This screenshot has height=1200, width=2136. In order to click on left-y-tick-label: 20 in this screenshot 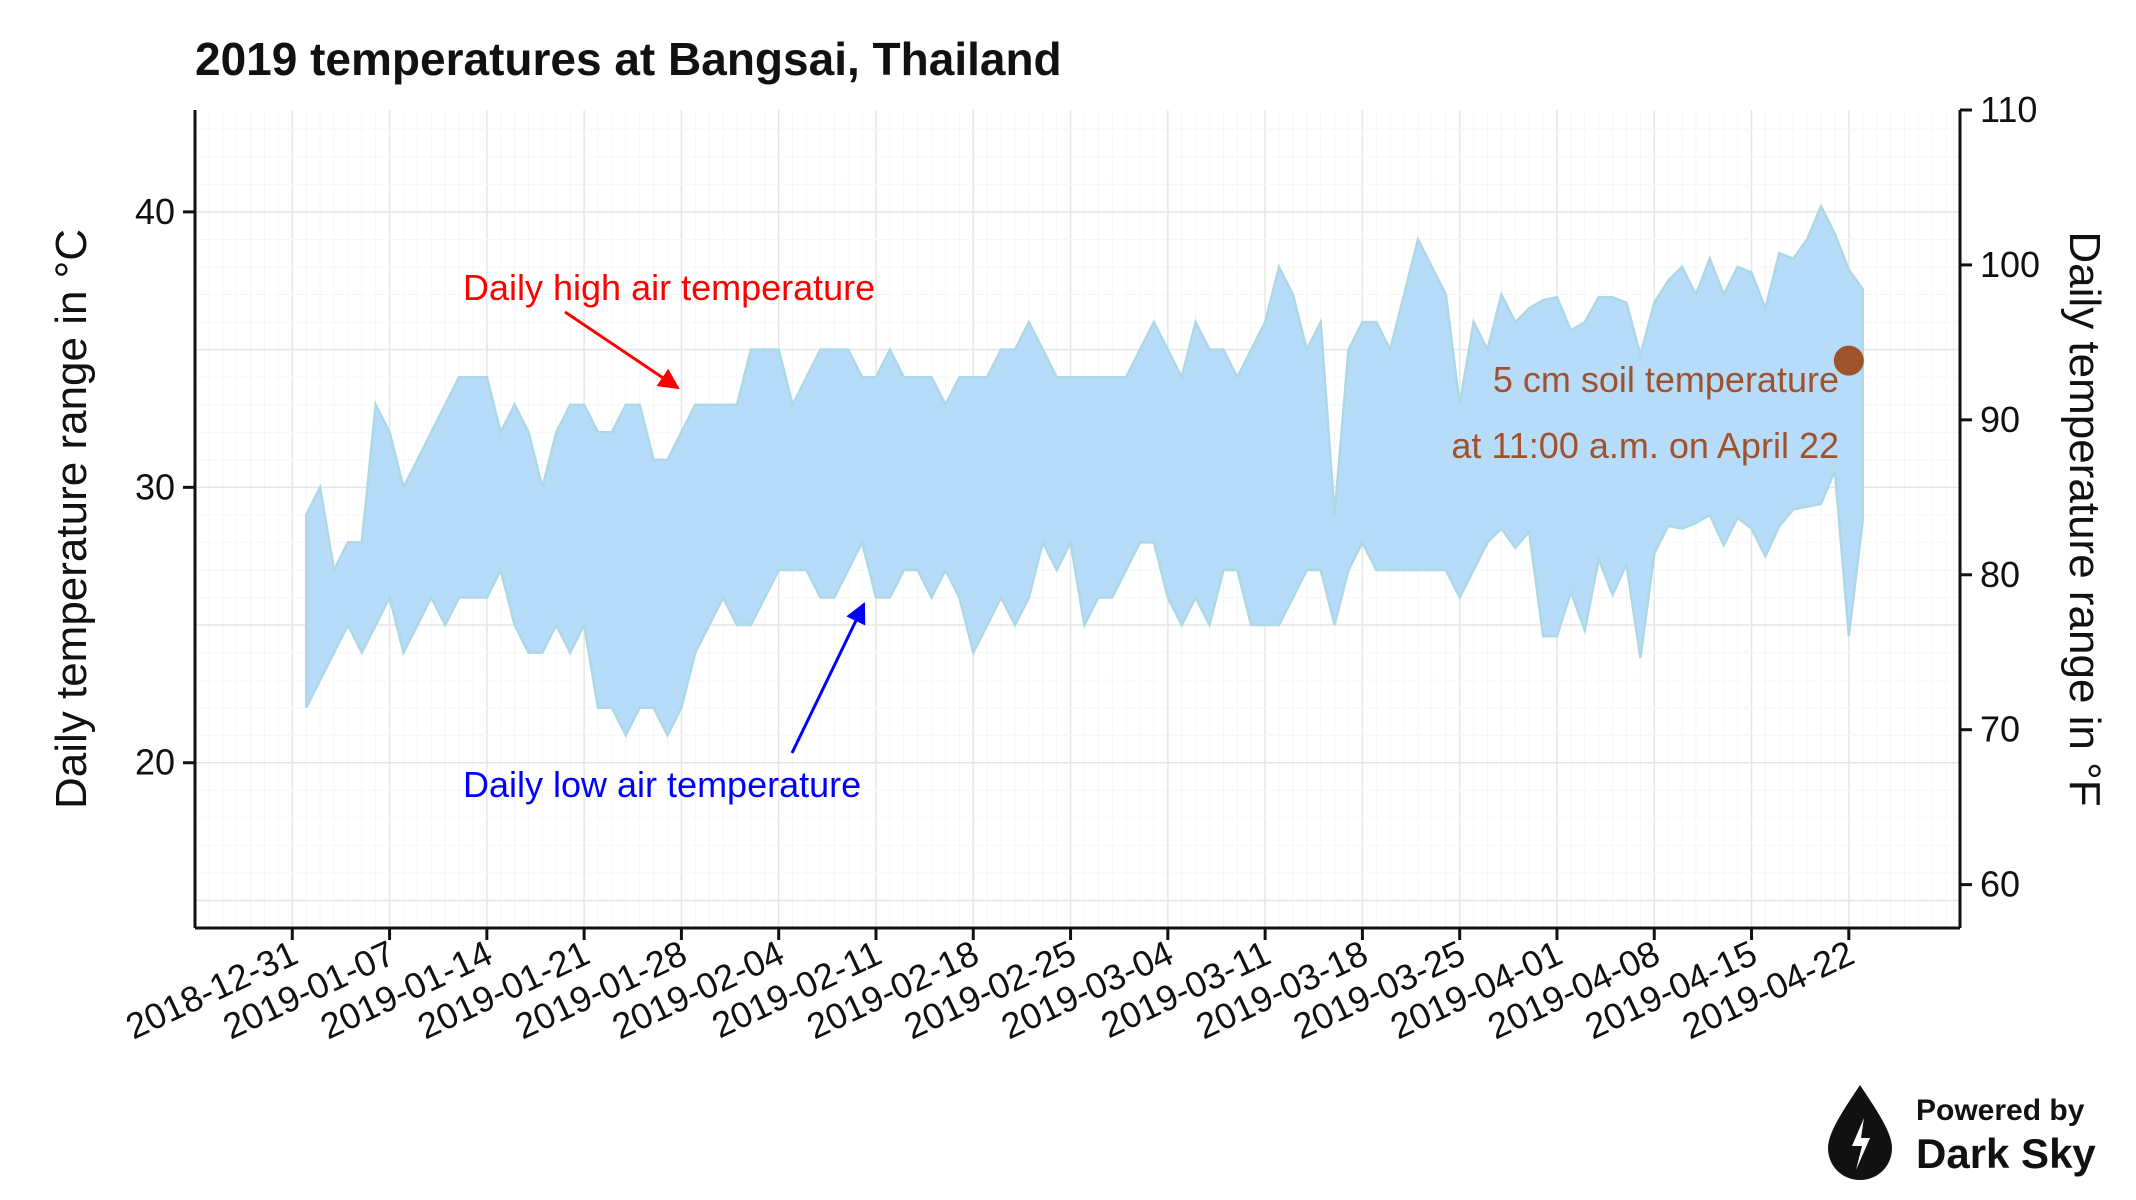, I will do `click(155, 762)`.